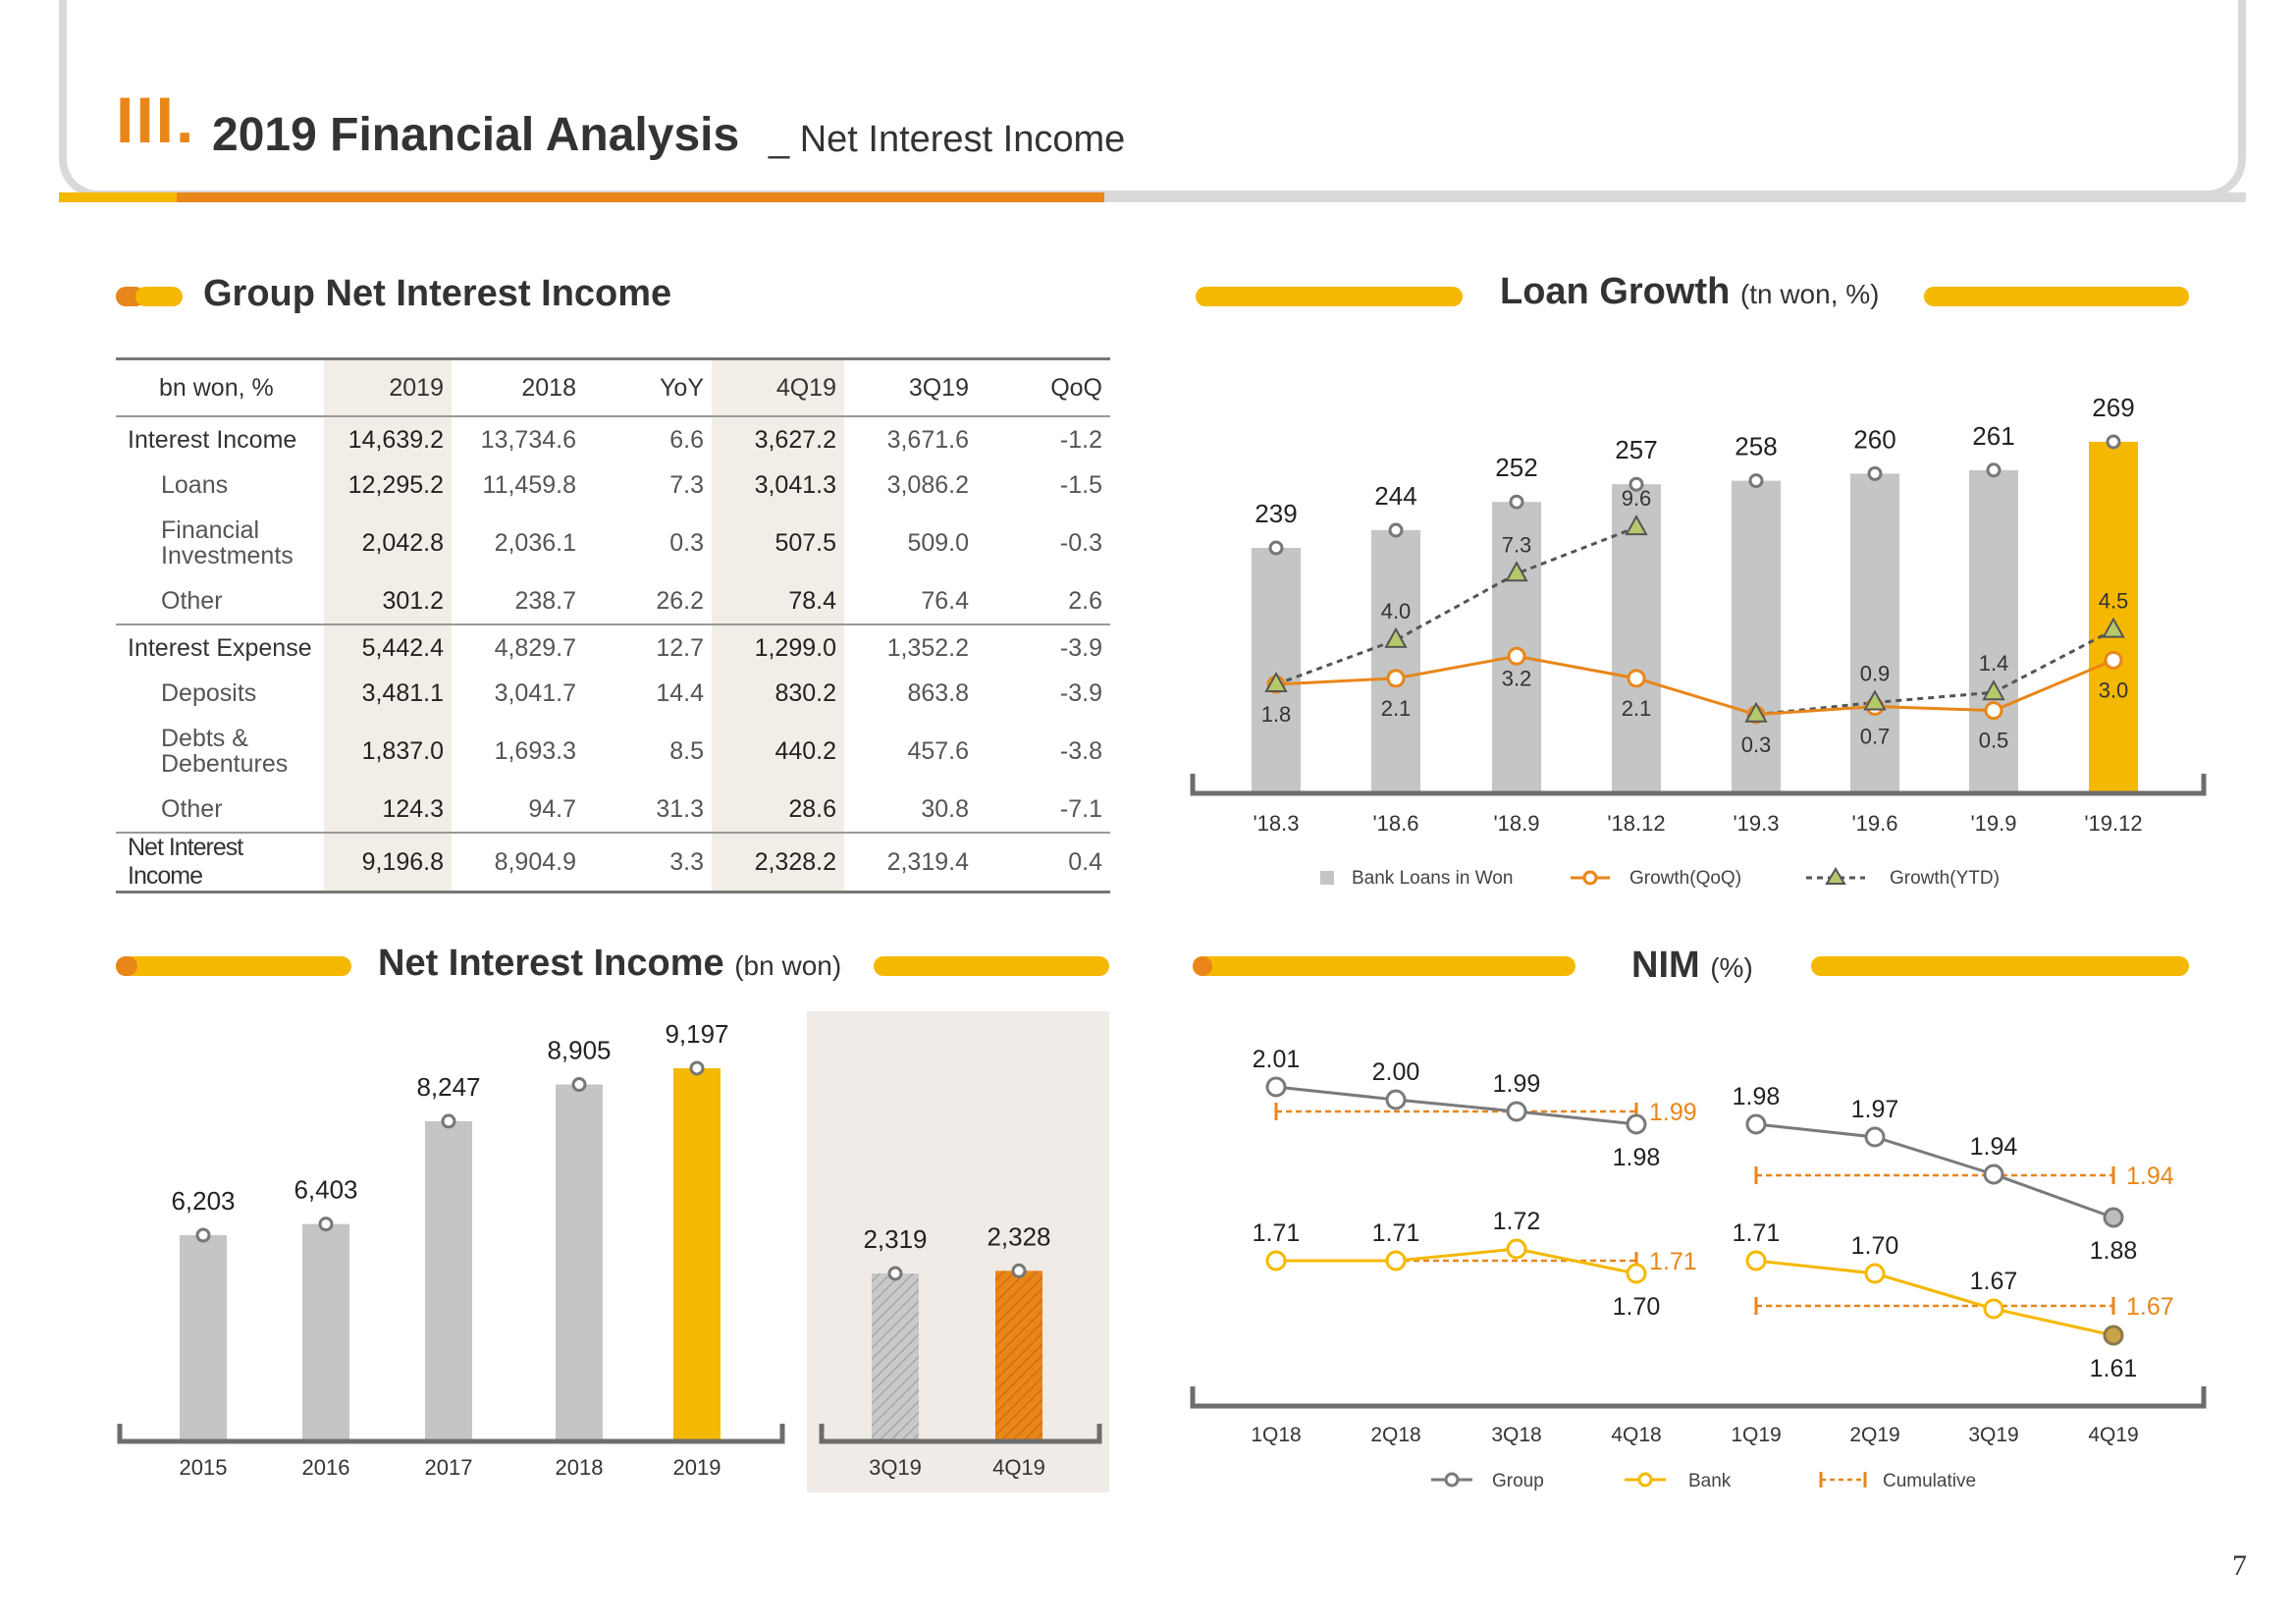 This screenshot has width=2296, height=1624. I want to click on table-cell: 7.3, so click(686, 484).